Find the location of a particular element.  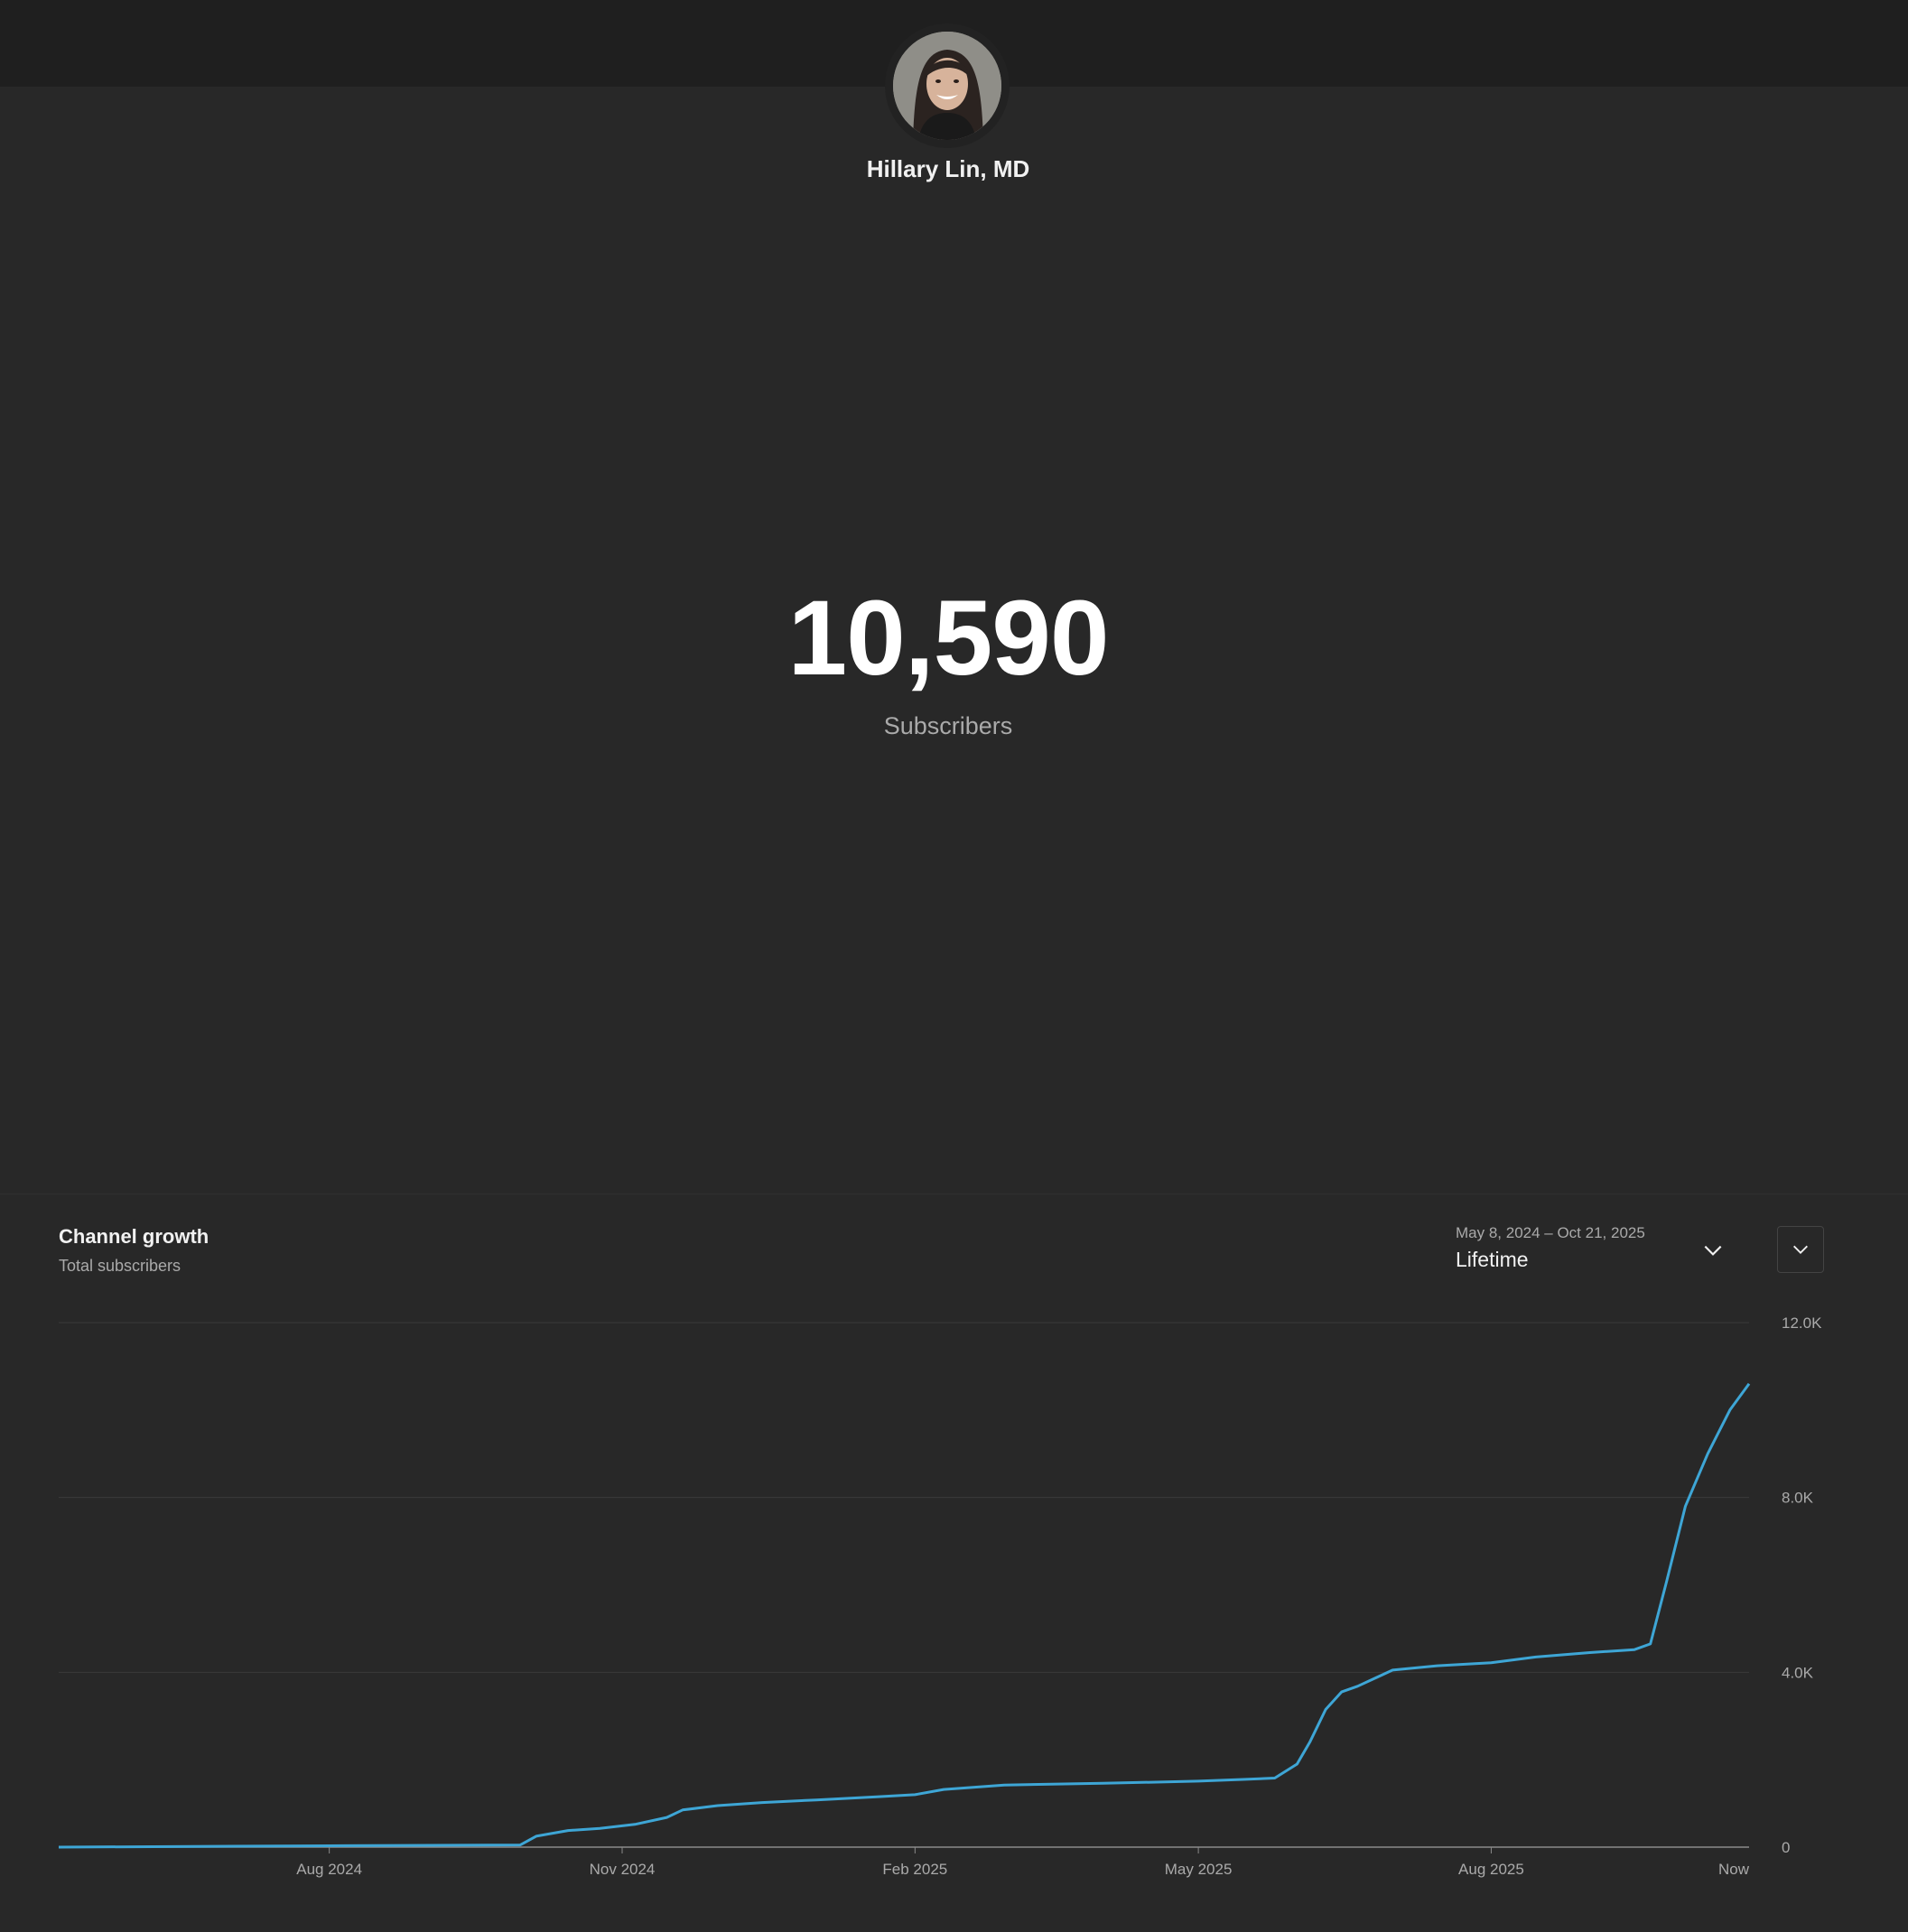

channel-avatar is located at coordinates (947, 85).